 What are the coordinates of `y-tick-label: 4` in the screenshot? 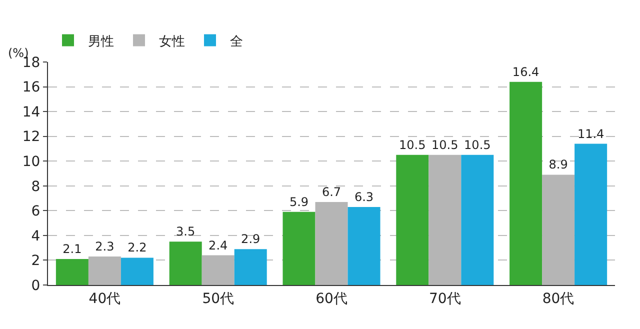 It's located at (35, 236).